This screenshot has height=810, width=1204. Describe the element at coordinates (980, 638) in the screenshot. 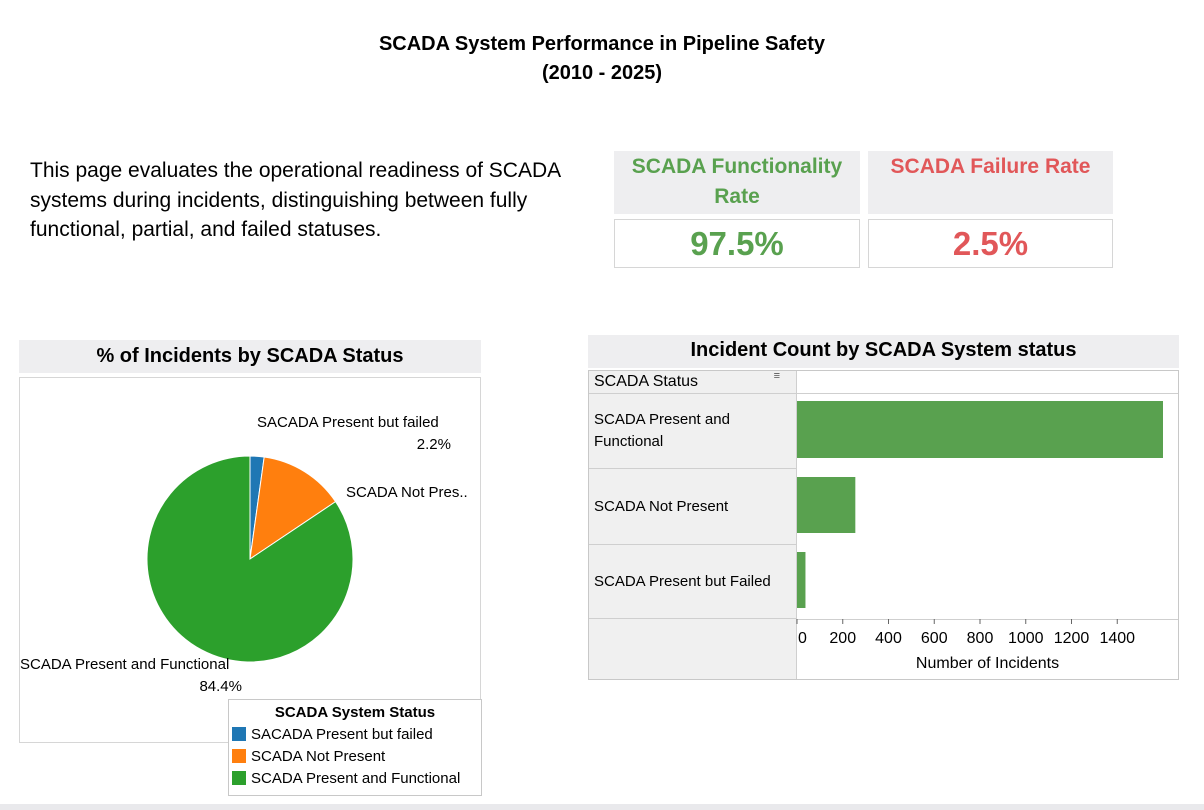

I see `x-tick-label: 800` at that location.